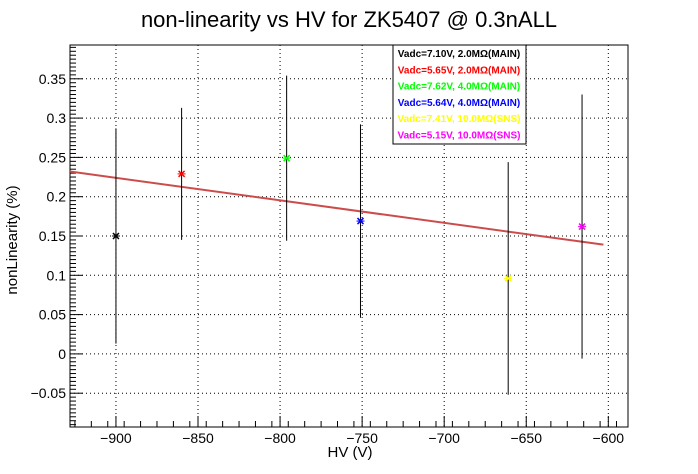  What do you see at coordinates (459, 136) in the screenshot?
I see `legend-entry: Vadc=5.15V, 10.0MΩ(SNS)` at bounding box center [459, 136].